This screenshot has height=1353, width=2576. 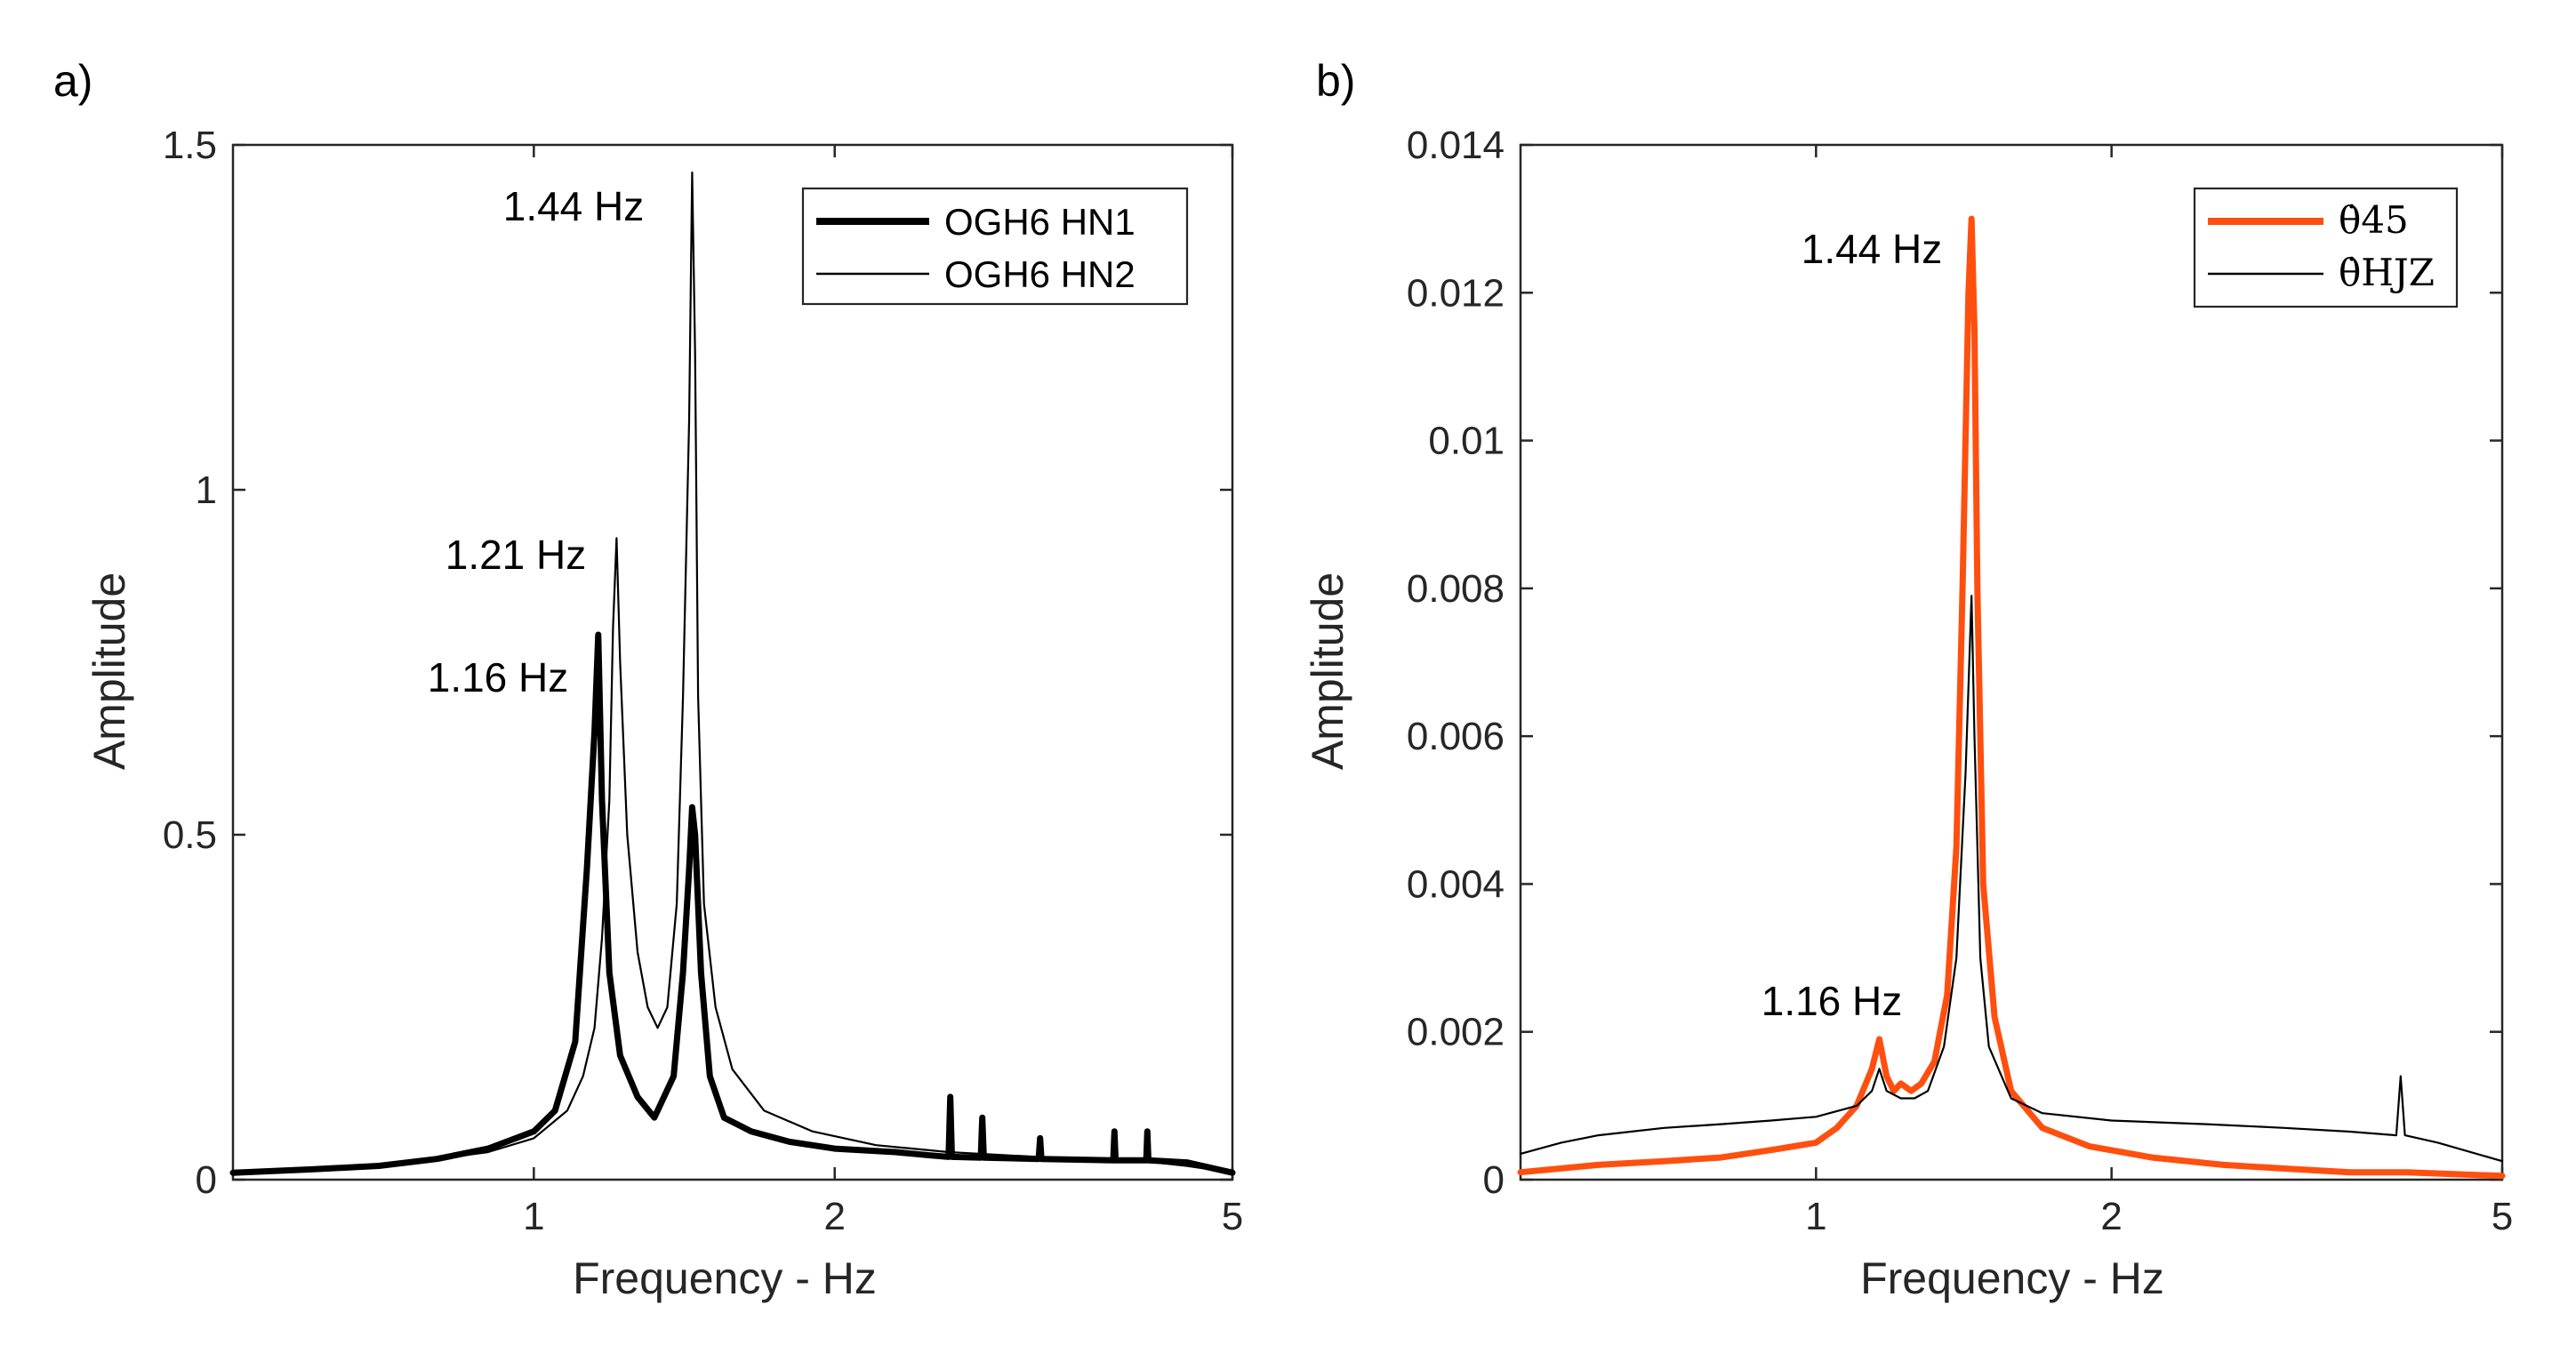 I want to click on legend-box-a, so click(x=995, y=247).